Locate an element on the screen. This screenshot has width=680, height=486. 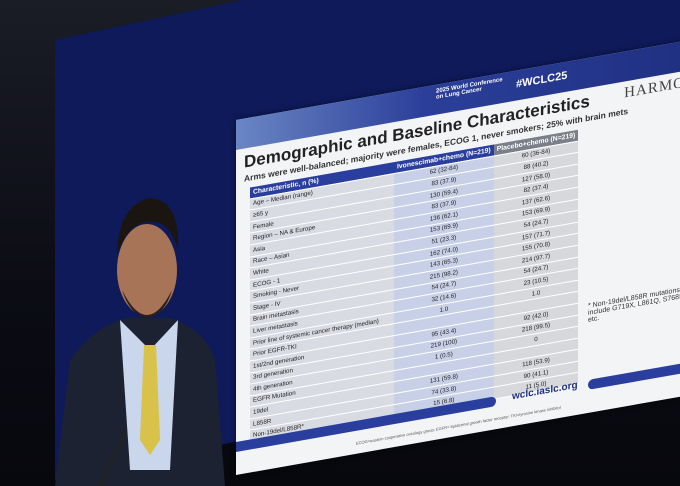
hair is located at coordinates (148, 226).